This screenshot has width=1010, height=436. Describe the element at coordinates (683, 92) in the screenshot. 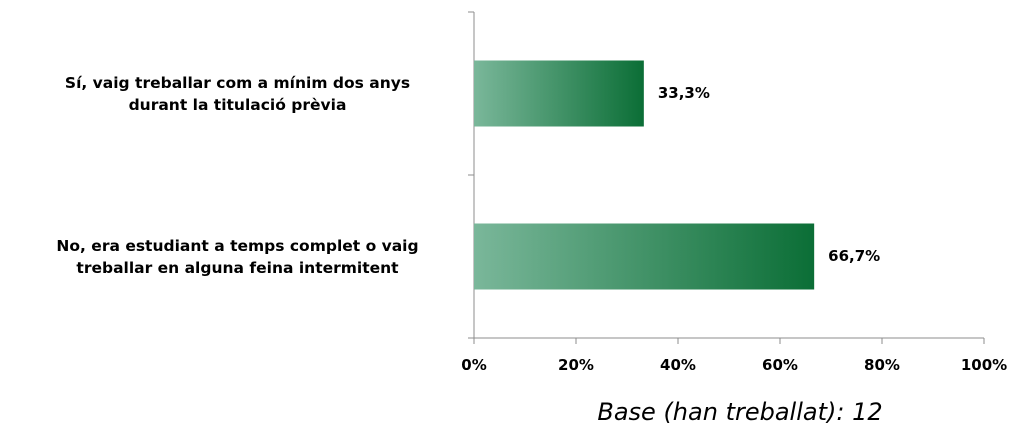

I see `data-label: 33,3%` at that location.